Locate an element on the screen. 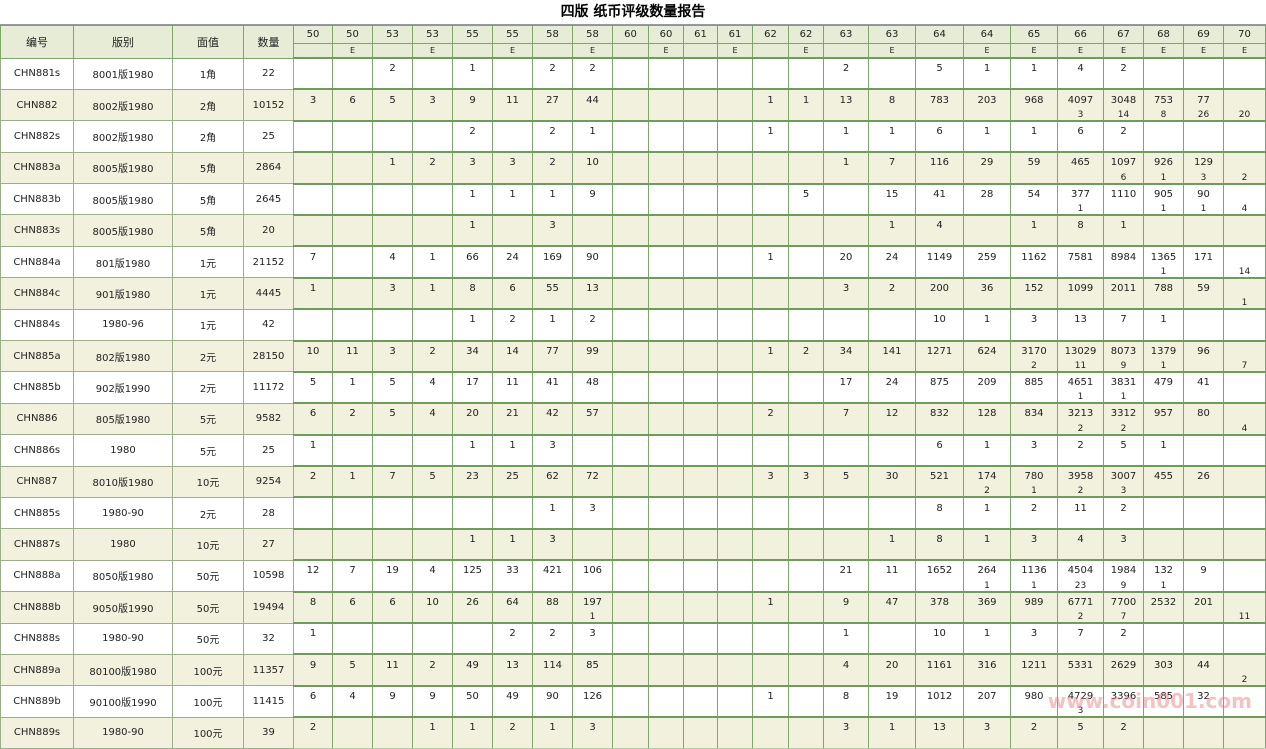 This screenshot has height=749, width=1266. grade-count: 1136 is located at coordinates (1034, 570).